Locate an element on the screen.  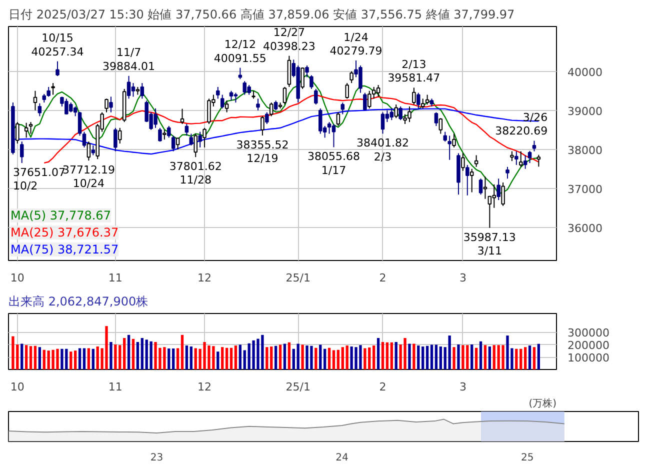
x-tick-label: 24 is located at coordinates (342, 458).